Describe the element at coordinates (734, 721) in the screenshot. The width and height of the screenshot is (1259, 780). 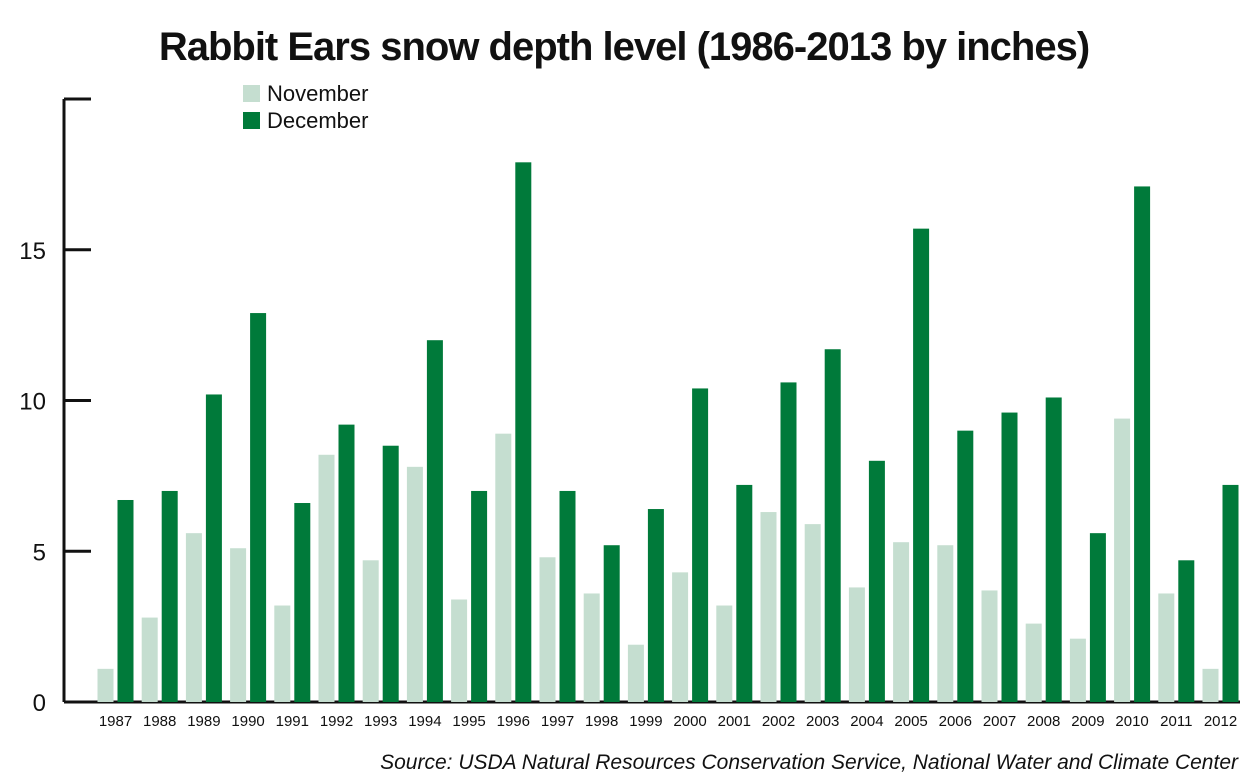
I see `x-tick-label: 2001` at that location.